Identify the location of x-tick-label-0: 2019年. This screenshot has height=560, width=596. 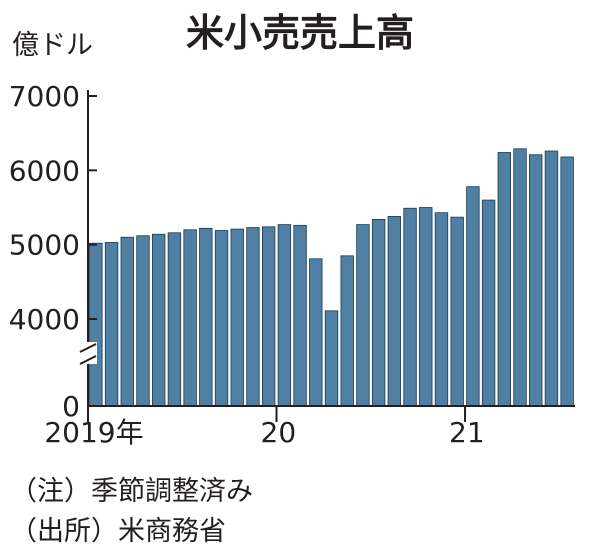
(93, 432).